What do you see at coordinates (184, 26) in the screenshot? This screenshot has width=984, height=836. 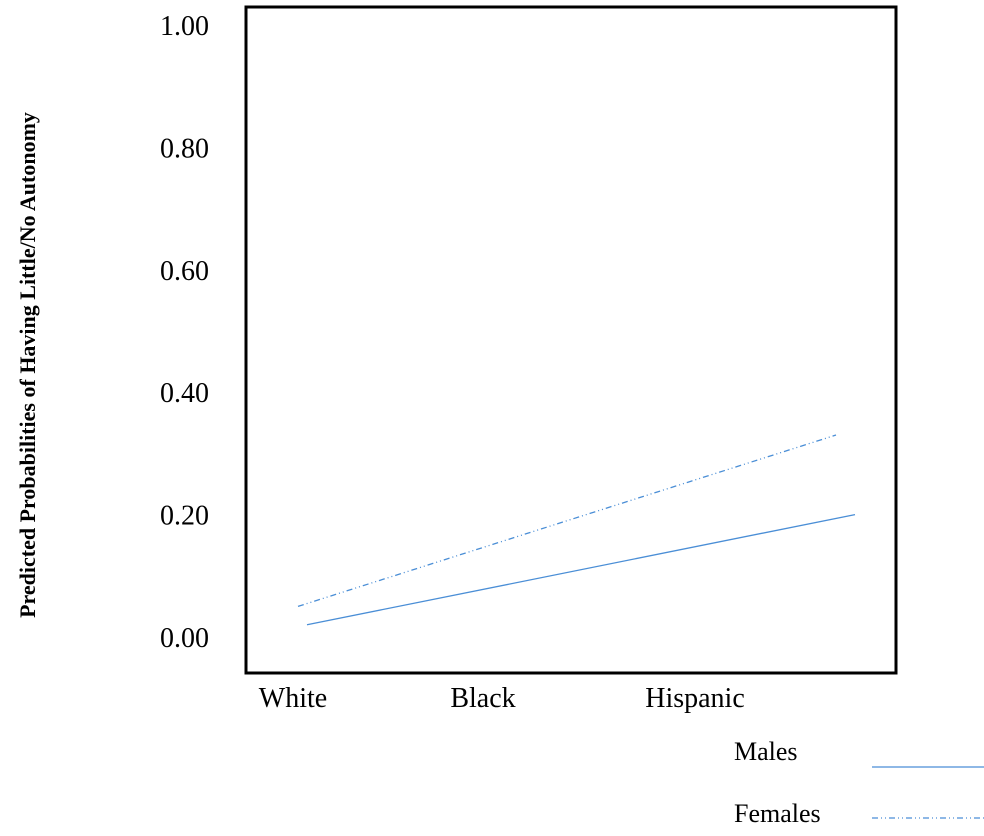 I see `y-tick-label: 1.00` at bounding box center [184, 26].